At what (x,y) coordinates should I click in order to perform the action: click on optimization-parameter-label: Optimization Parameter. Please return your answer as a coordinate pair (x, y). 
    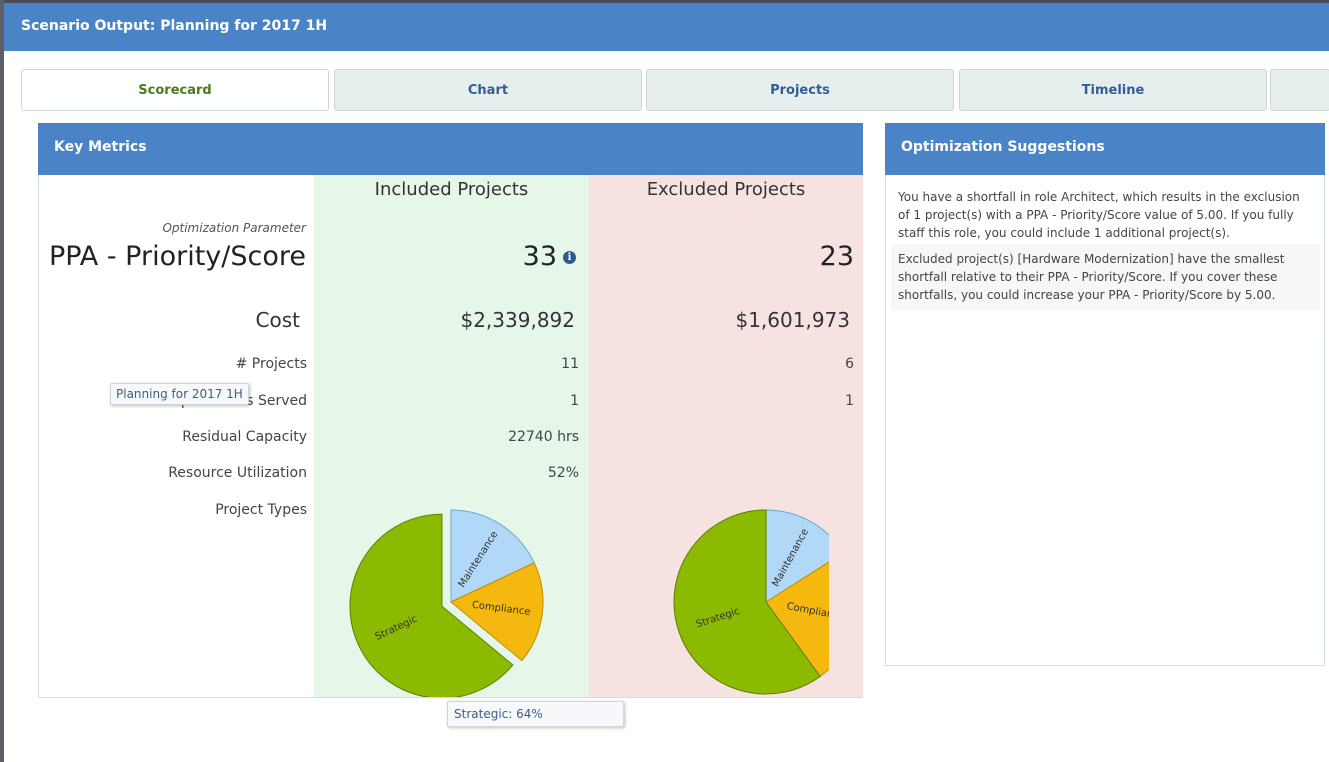
    Looking at the image, I should click on (234, 228).